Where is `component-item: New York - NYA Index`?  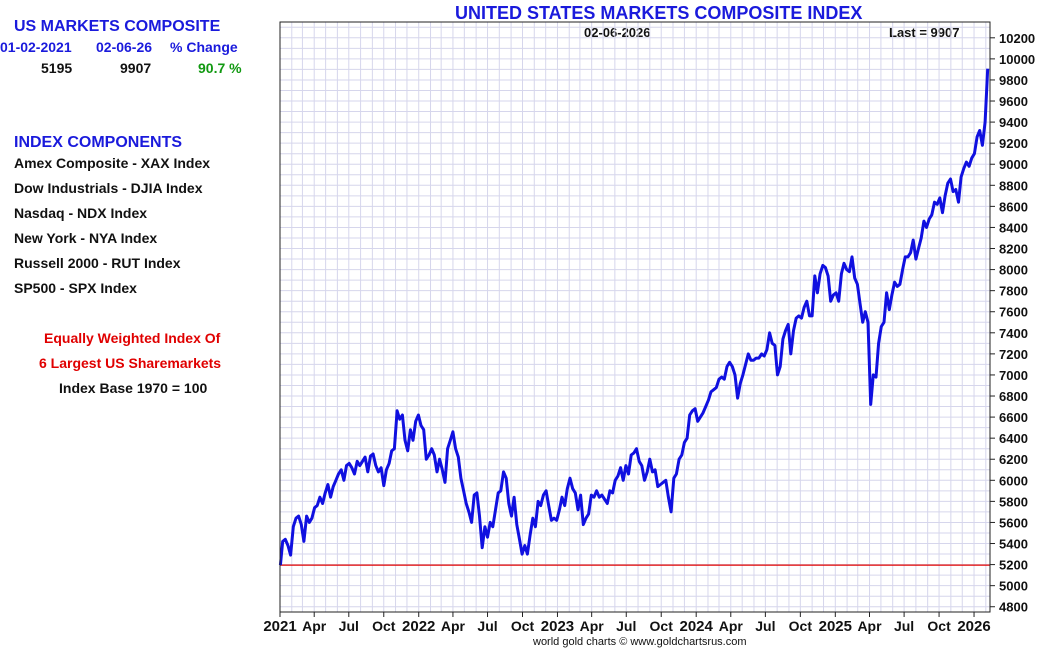 component-item: New York - NYA Index is located at coordinates (86, 238).